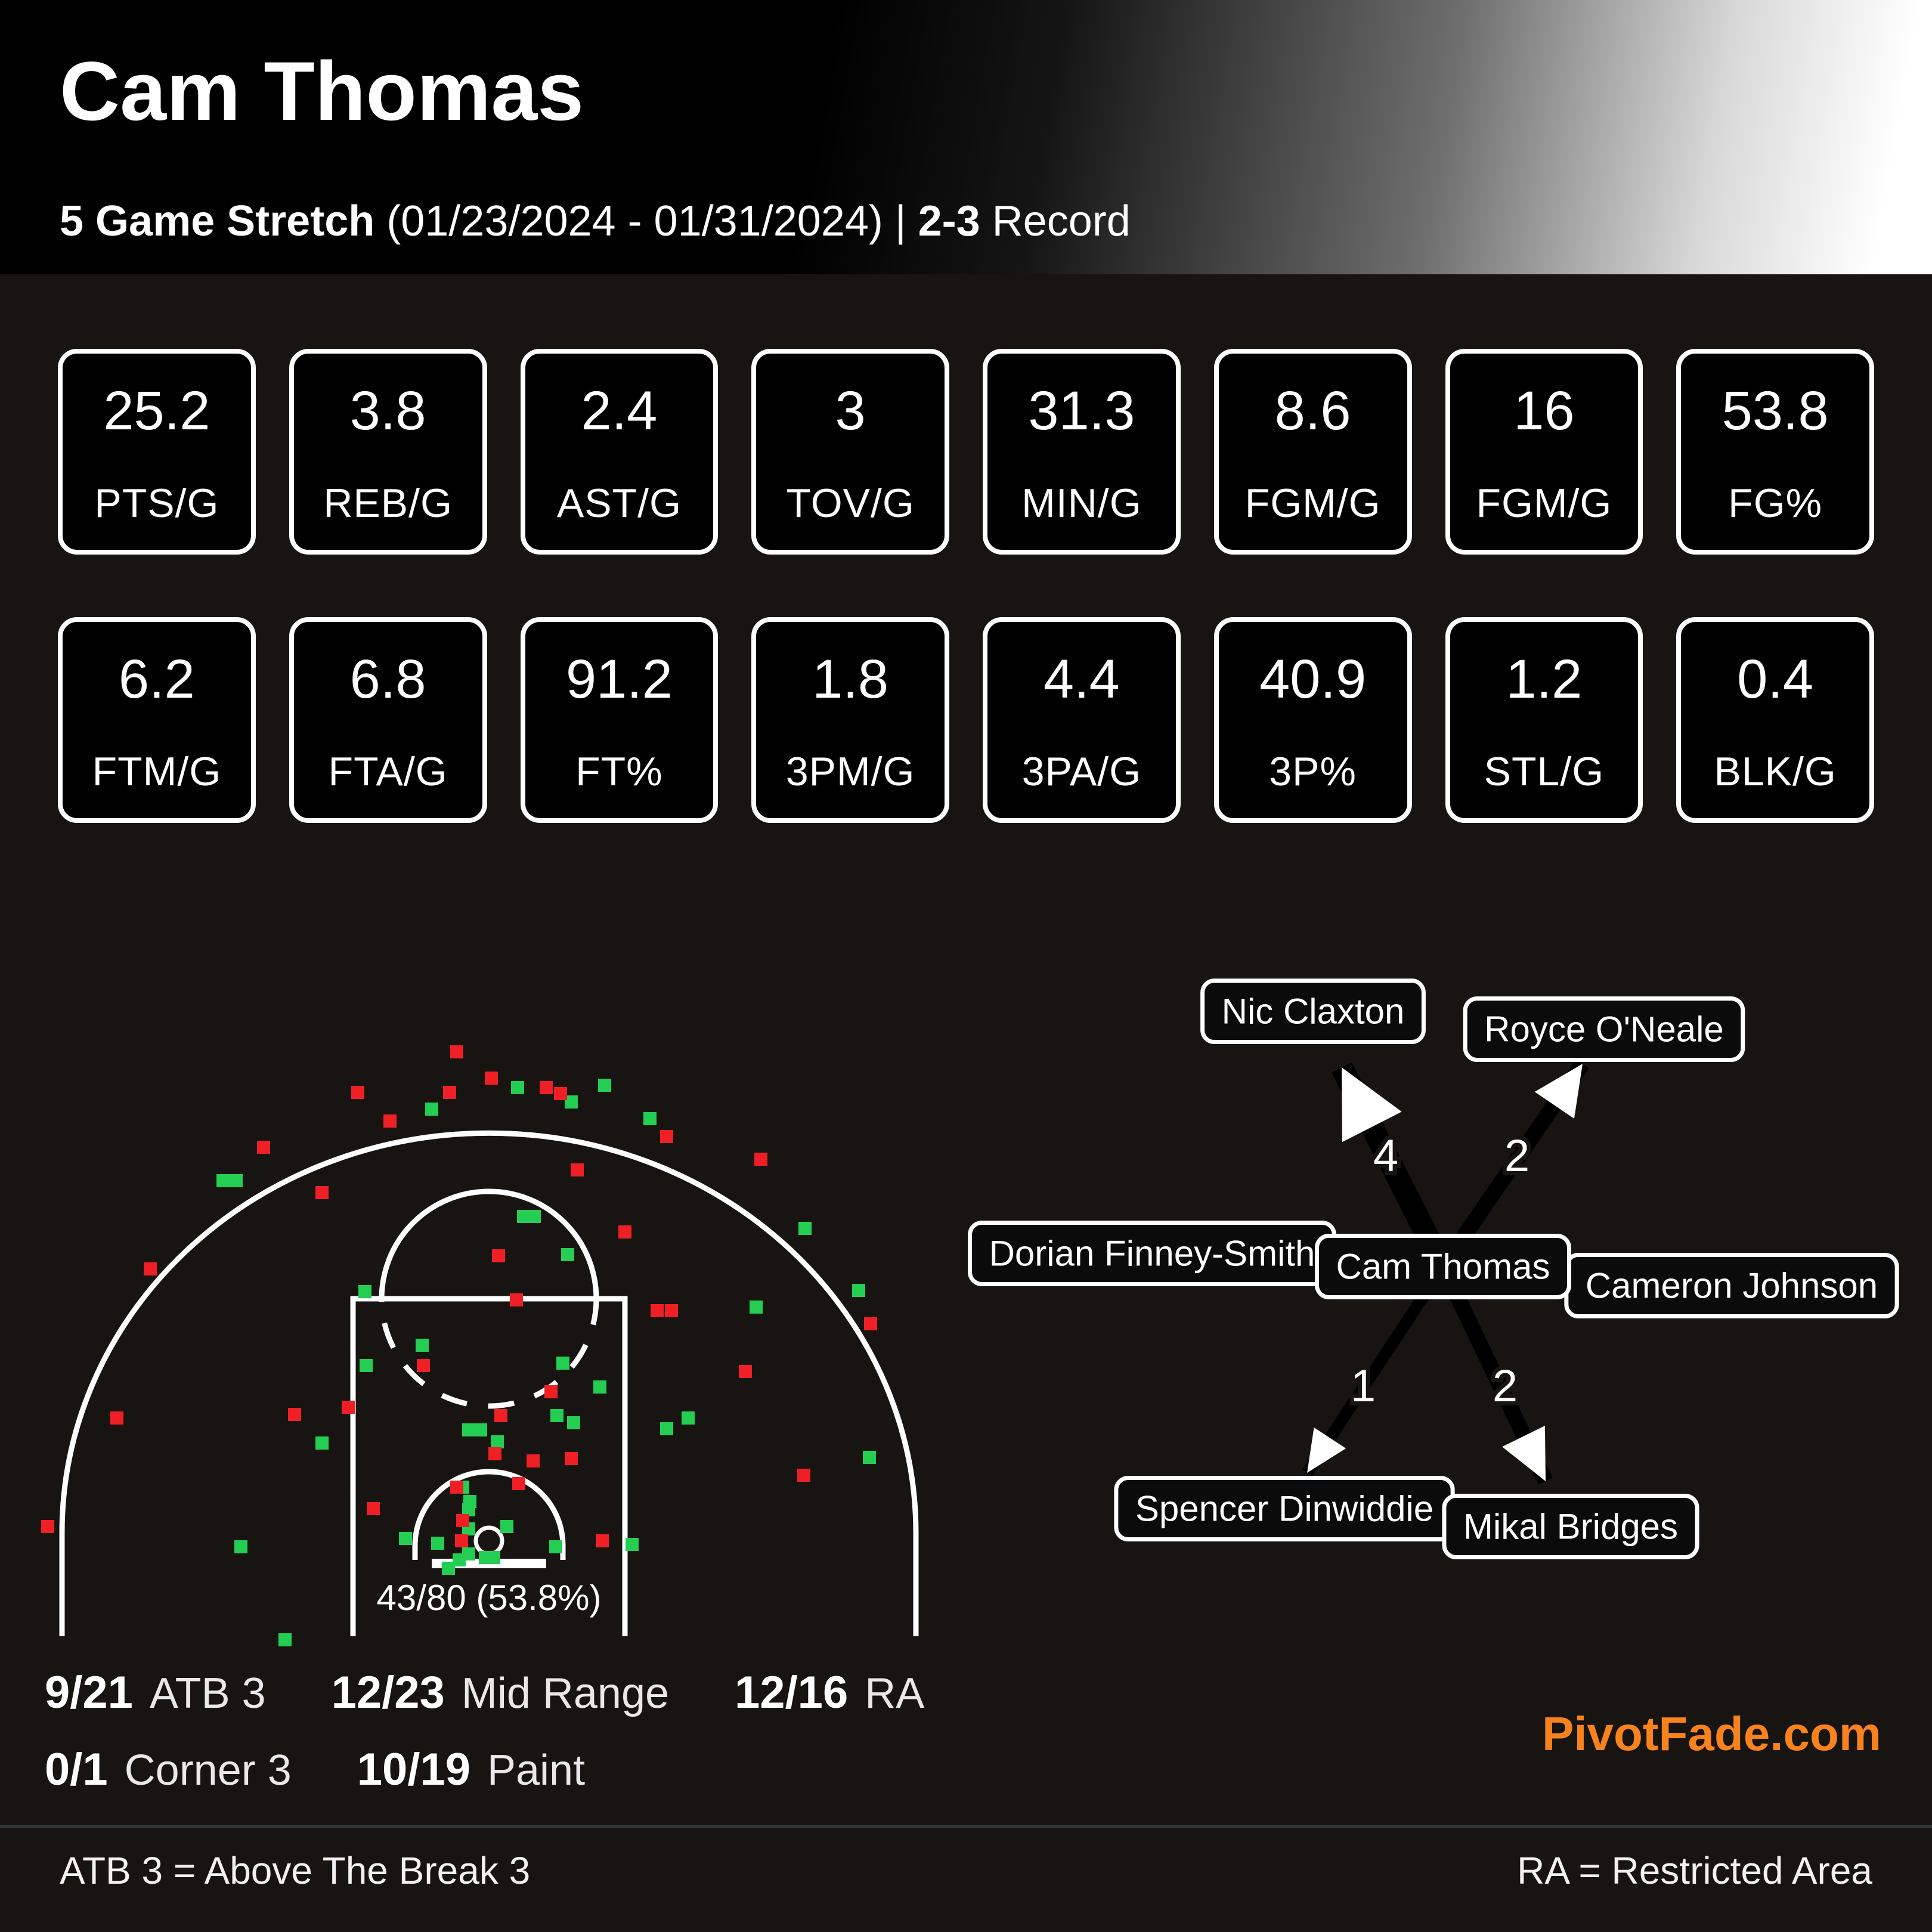  What do you see at coordinates (1711, 1734) in the screenshot?
I see `site-branding: PivotFade.com` at bounding box center [1711, 1734].